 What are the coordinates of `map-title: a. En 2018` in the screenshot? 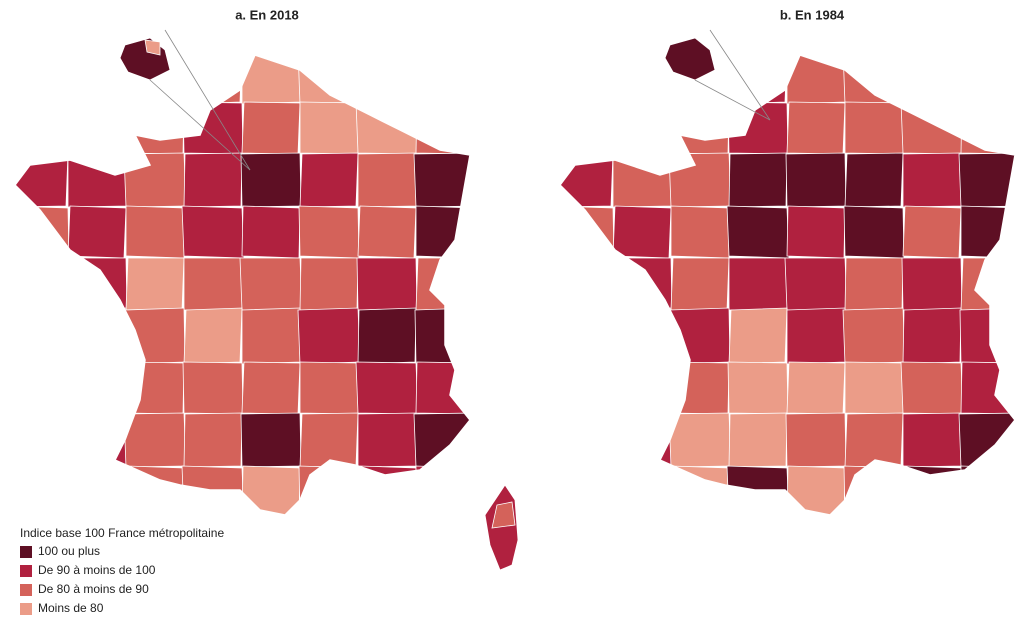 It's located at (267, 14).